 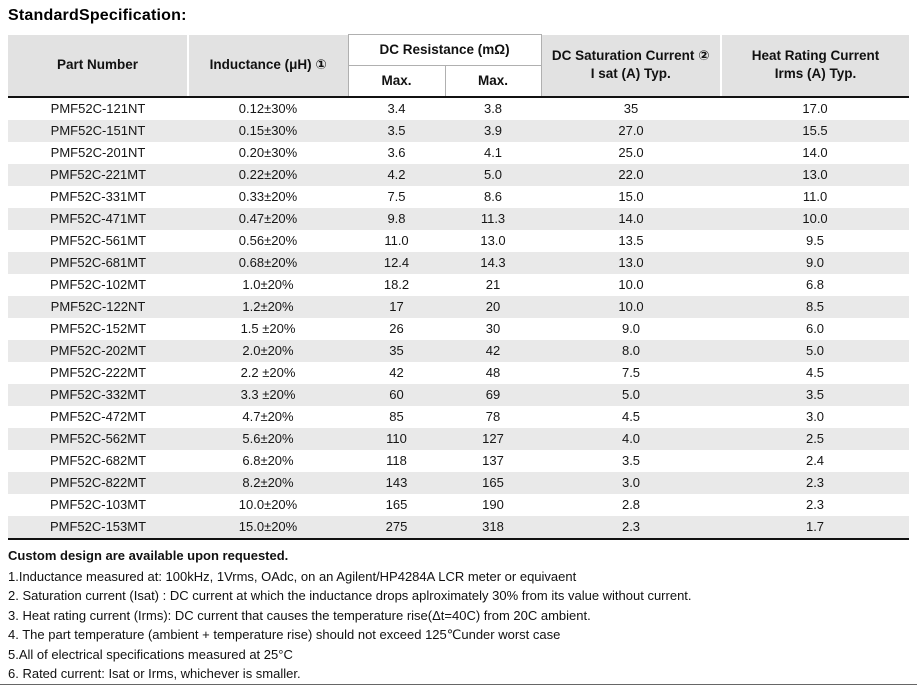 What do you see at coordinates (268, 482) in the screenshot?
I see `table-cell: 8.2±20%` at bounding box center [268, 482].